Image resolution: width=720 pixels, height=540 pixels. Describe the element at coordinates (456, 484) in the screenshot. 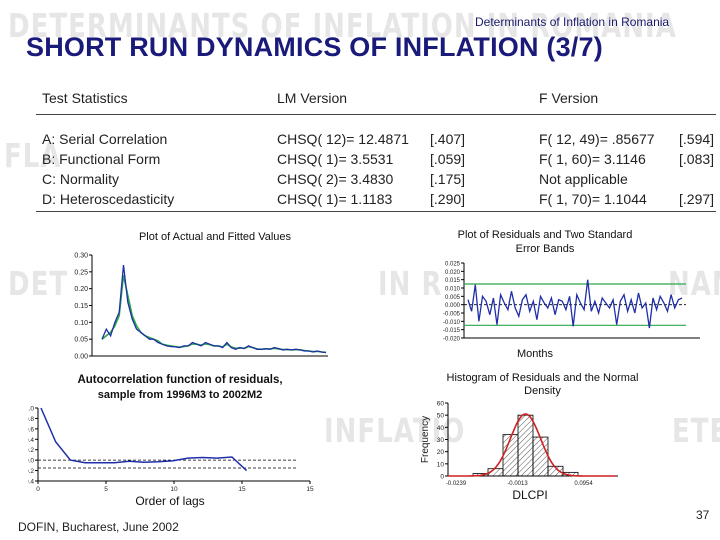

I see `x-tick-label: -0.0239` at that location.